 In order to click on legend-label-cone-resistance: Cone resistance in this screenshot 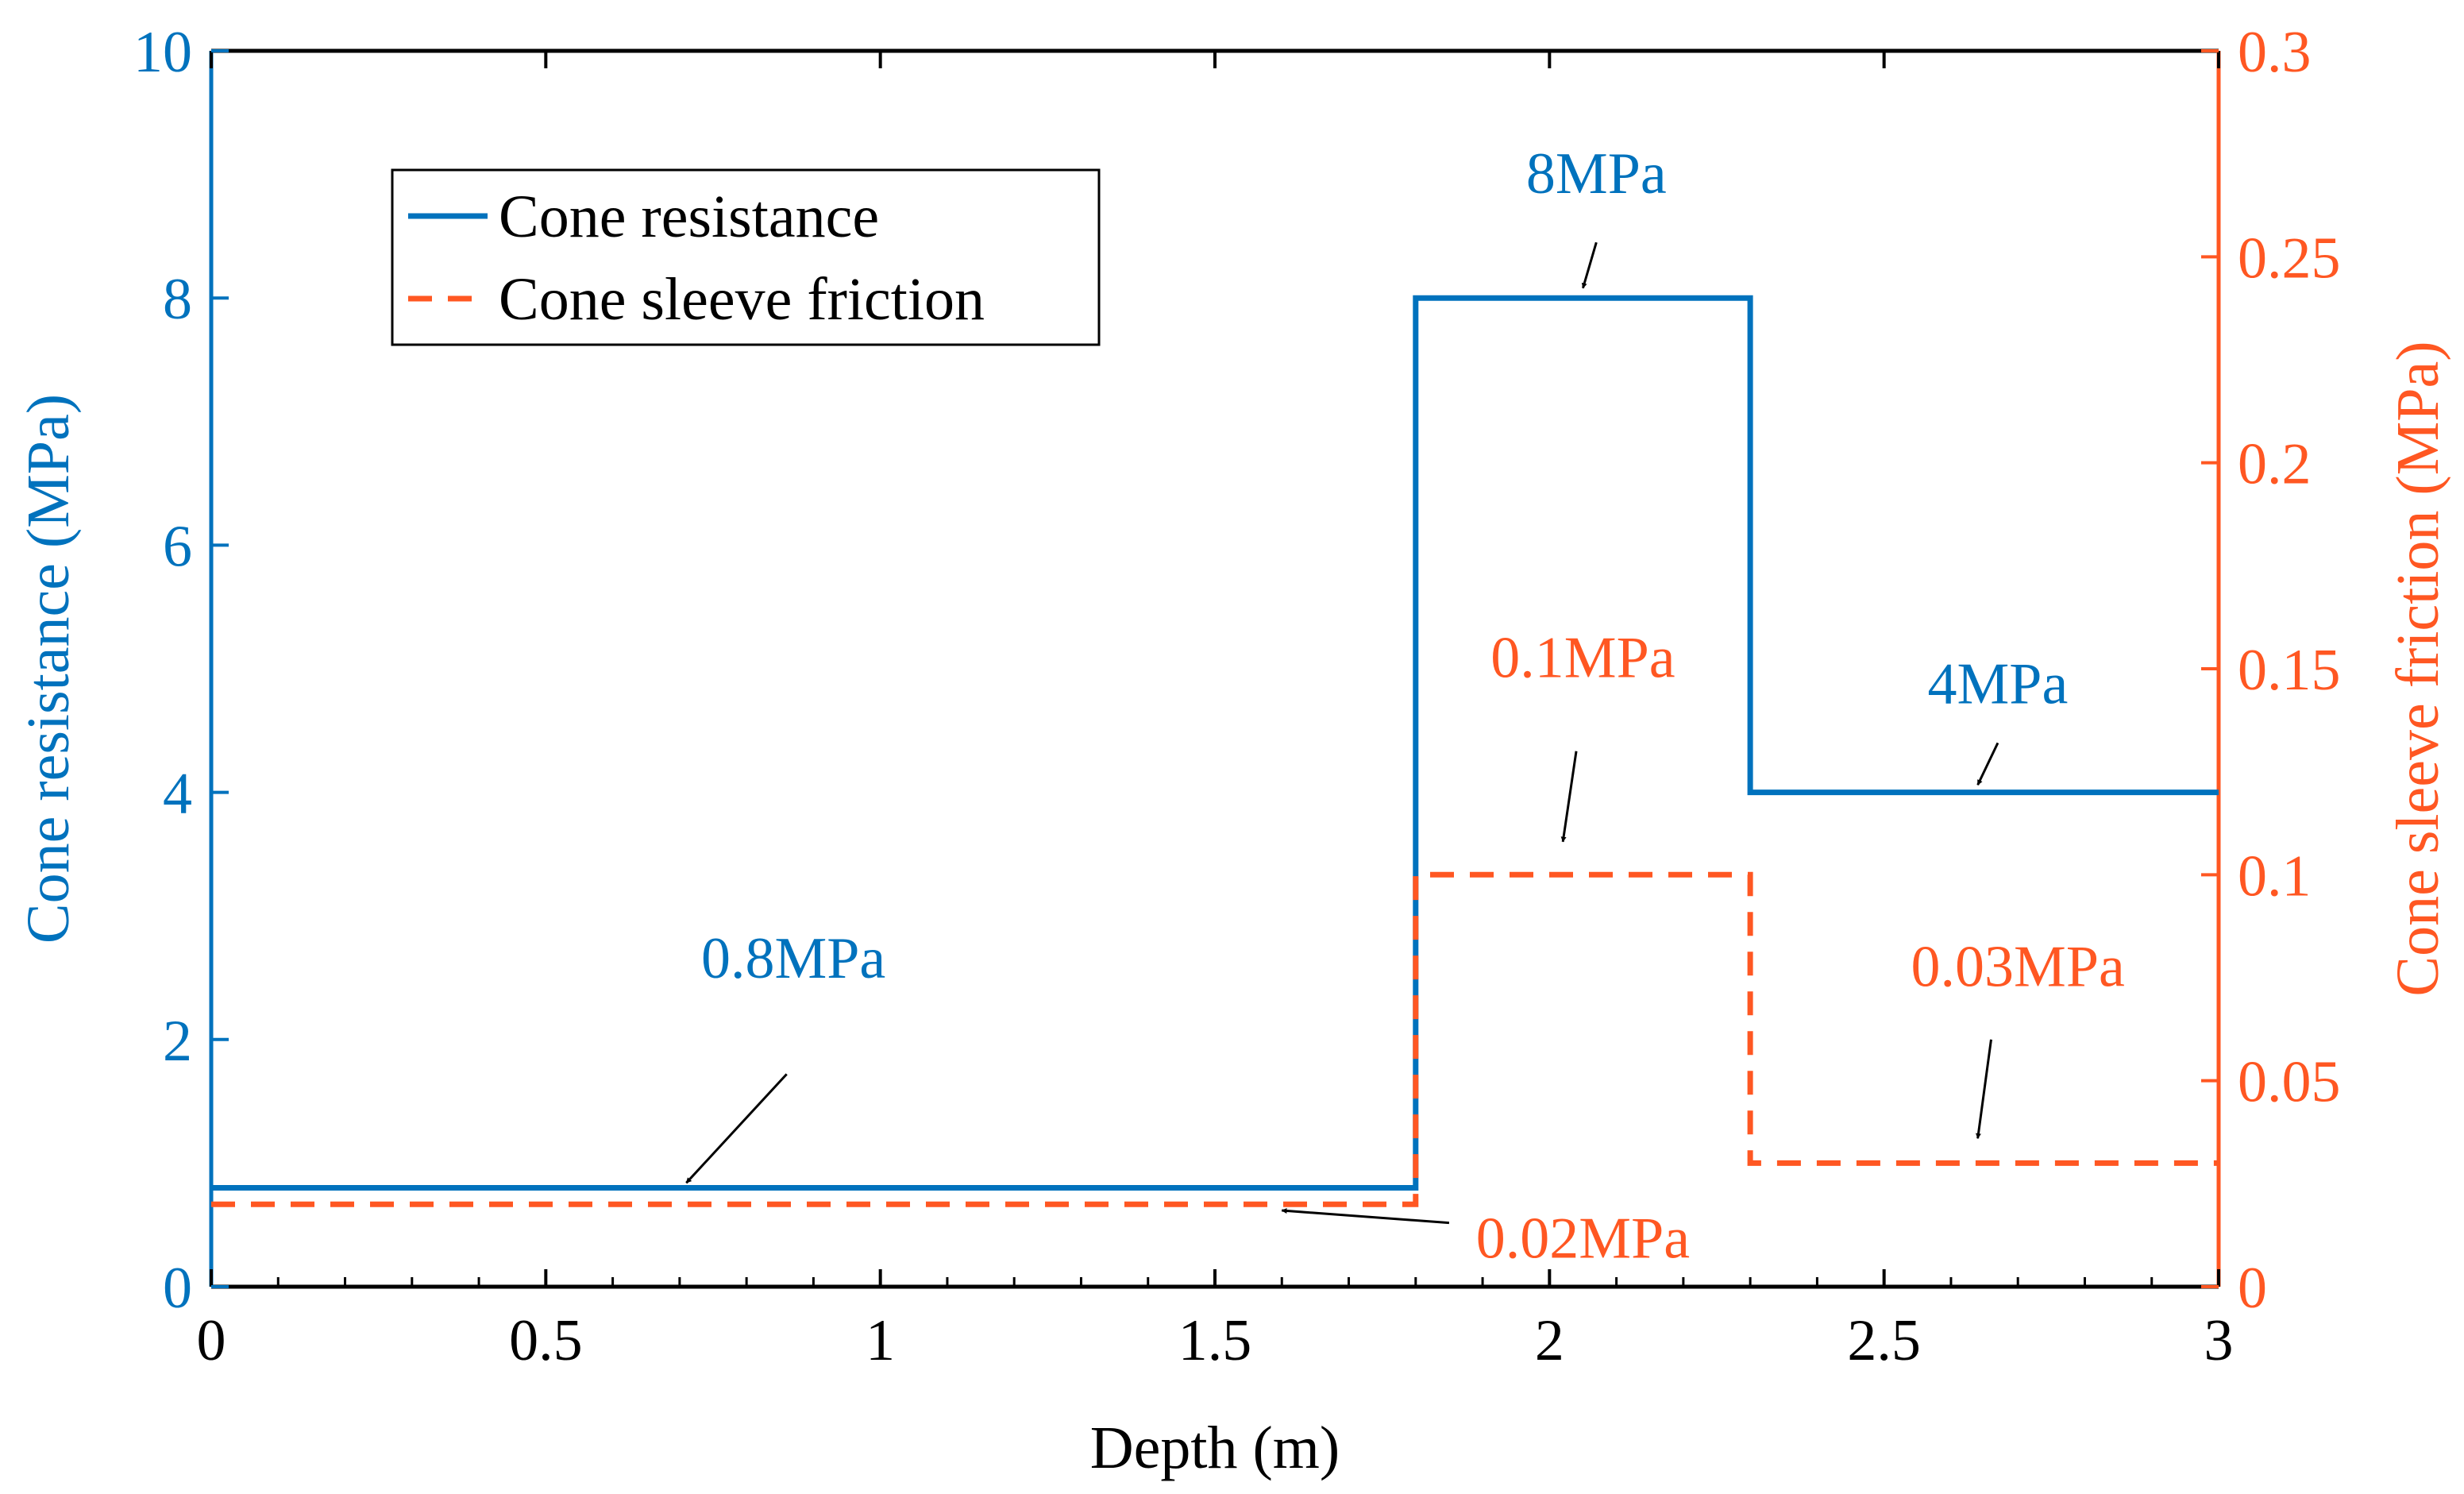, I will do `click(689, 216)`.